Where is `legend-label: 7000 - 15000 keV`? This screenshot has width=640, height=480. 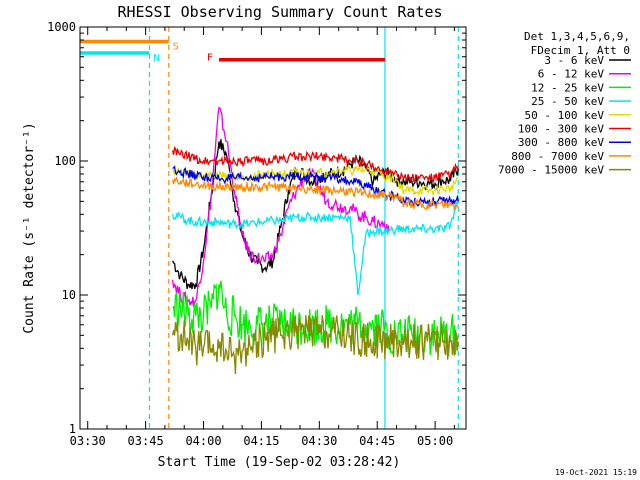
legend-label: 7000 - 15000 keV is located at coordinates (551, 170).